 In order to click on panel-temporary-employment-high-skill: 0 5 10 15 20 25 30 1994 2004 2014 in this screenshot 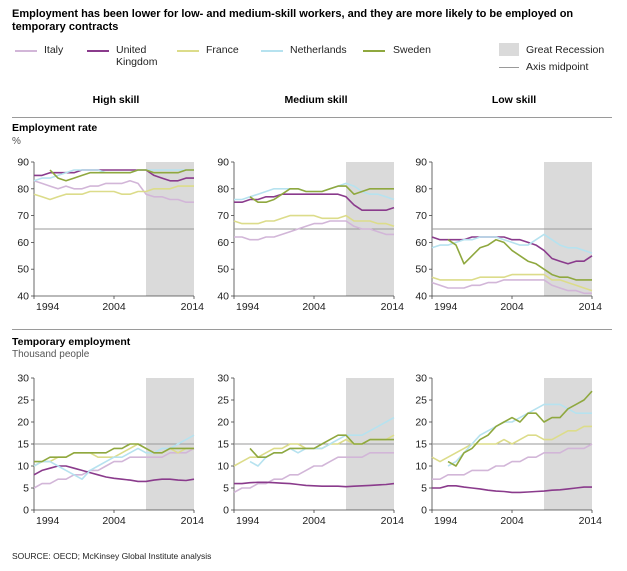, I will do `click(110, 450)`.